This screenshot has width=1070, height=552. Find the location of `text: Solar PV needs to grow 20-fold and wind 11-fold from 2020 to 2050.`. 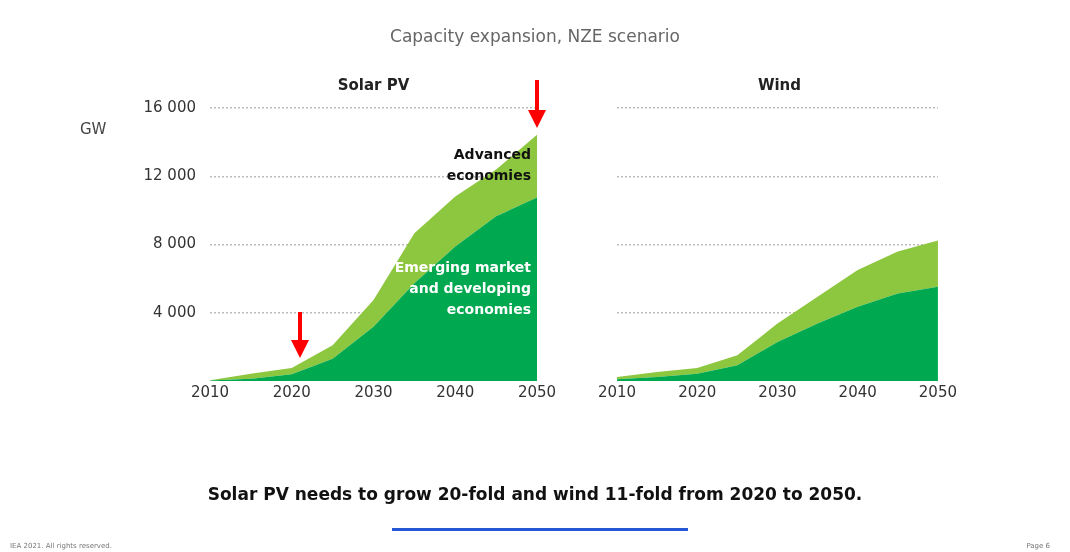

text: Solar PV needs to grow 20-fold and wind 11-fold from 2020 to 2050. is located at coordinates (535, 494).